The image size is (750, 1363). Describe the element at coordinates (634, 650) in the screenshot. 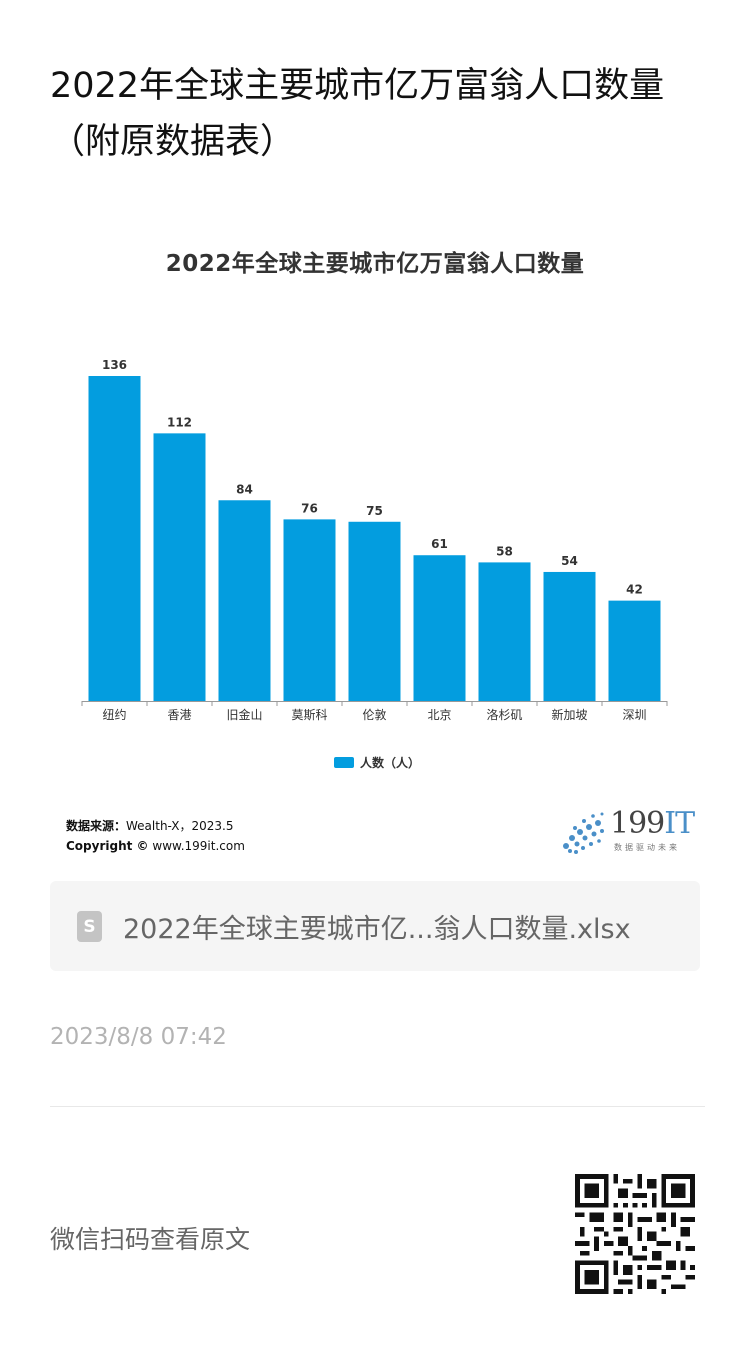

I see `bar-深圳` at that location.